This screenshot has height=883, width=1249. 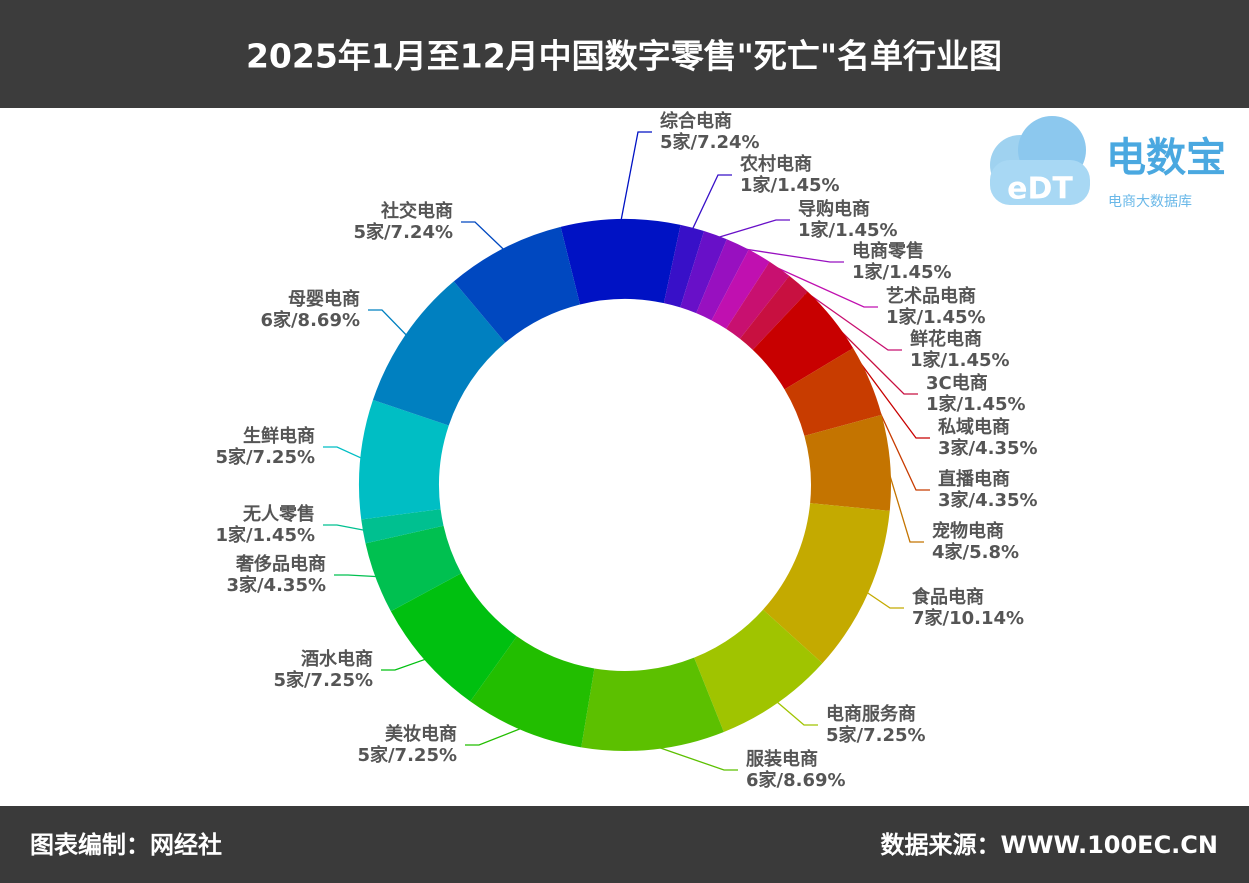 I want to click on chart-title: 2025年1月至12月中国数字零售"死亡"名单行业图, so click(x=624, y=56).